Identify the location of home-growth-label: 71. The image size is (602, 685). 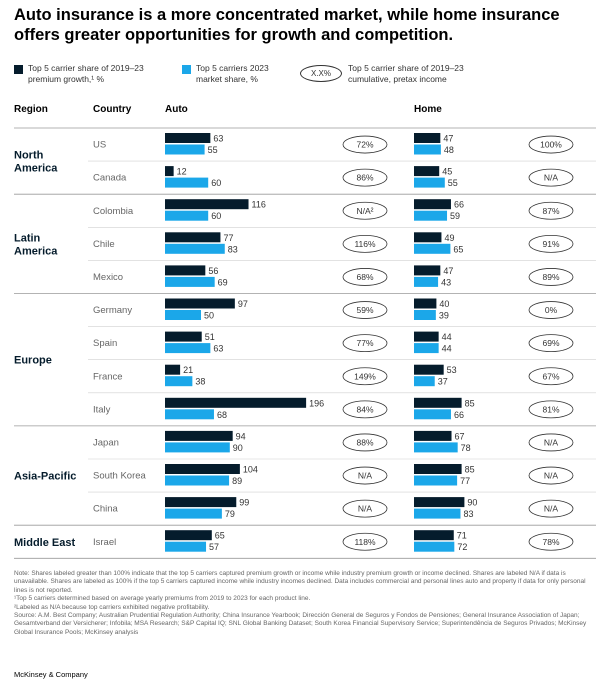
(462, 536).